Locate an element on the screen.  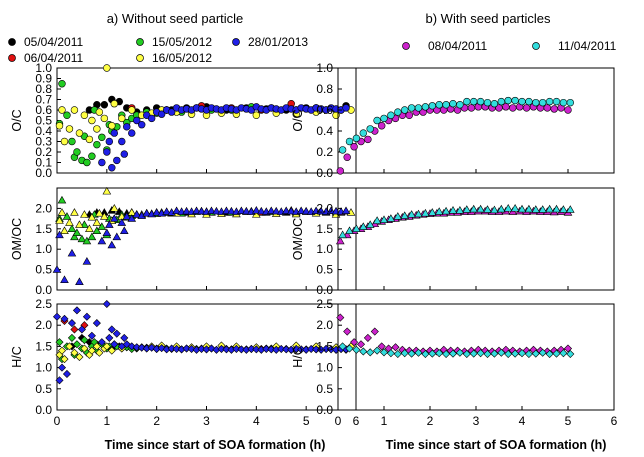
panel-a-title: a) Without seed particle is located at coordinates (175, 18).